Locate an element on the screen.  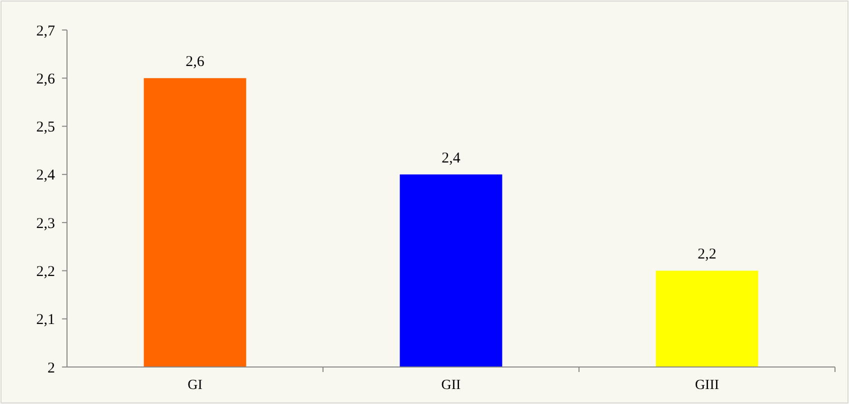
data-label: 2,6 is located at coordinates (195, 62).